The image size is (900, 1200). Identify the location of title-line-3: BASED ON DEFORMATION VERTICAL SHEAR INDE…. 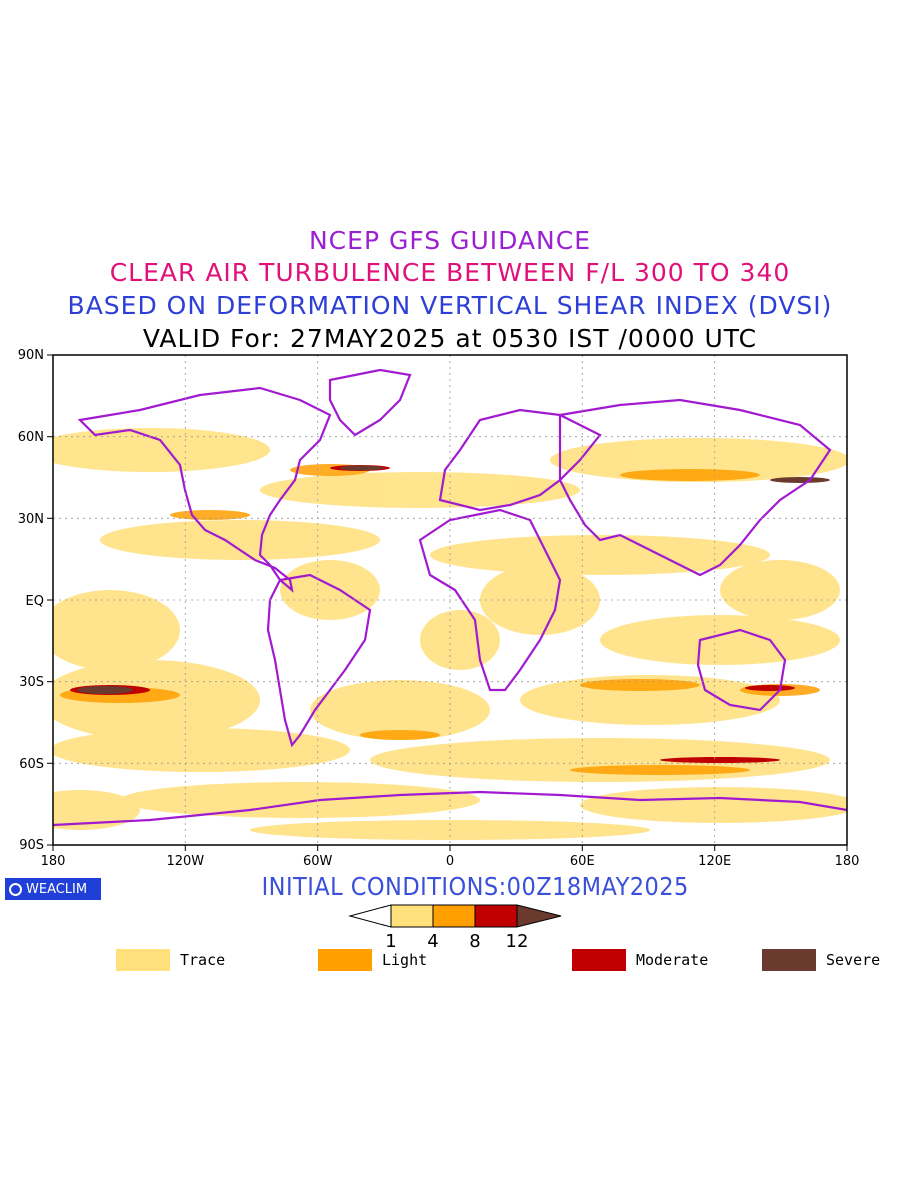
(450, 305).